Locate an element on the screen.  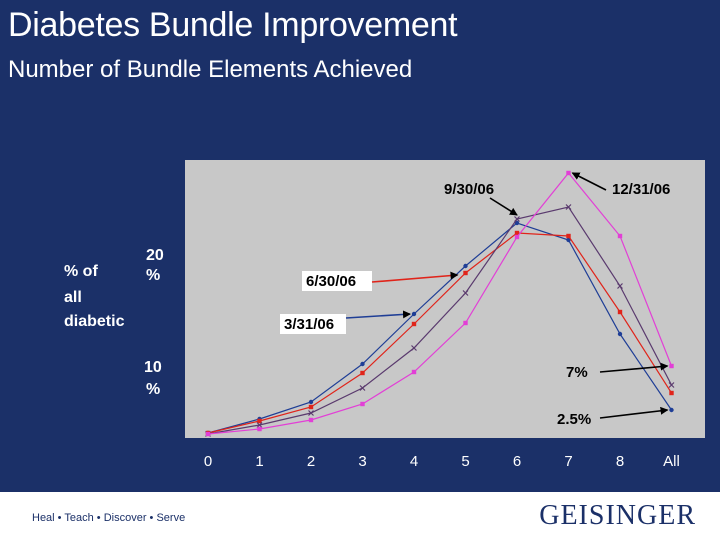
x-tick-labels: 0 1 2 3 4 5 6 7 8 All is located at coordinates (442, 461).